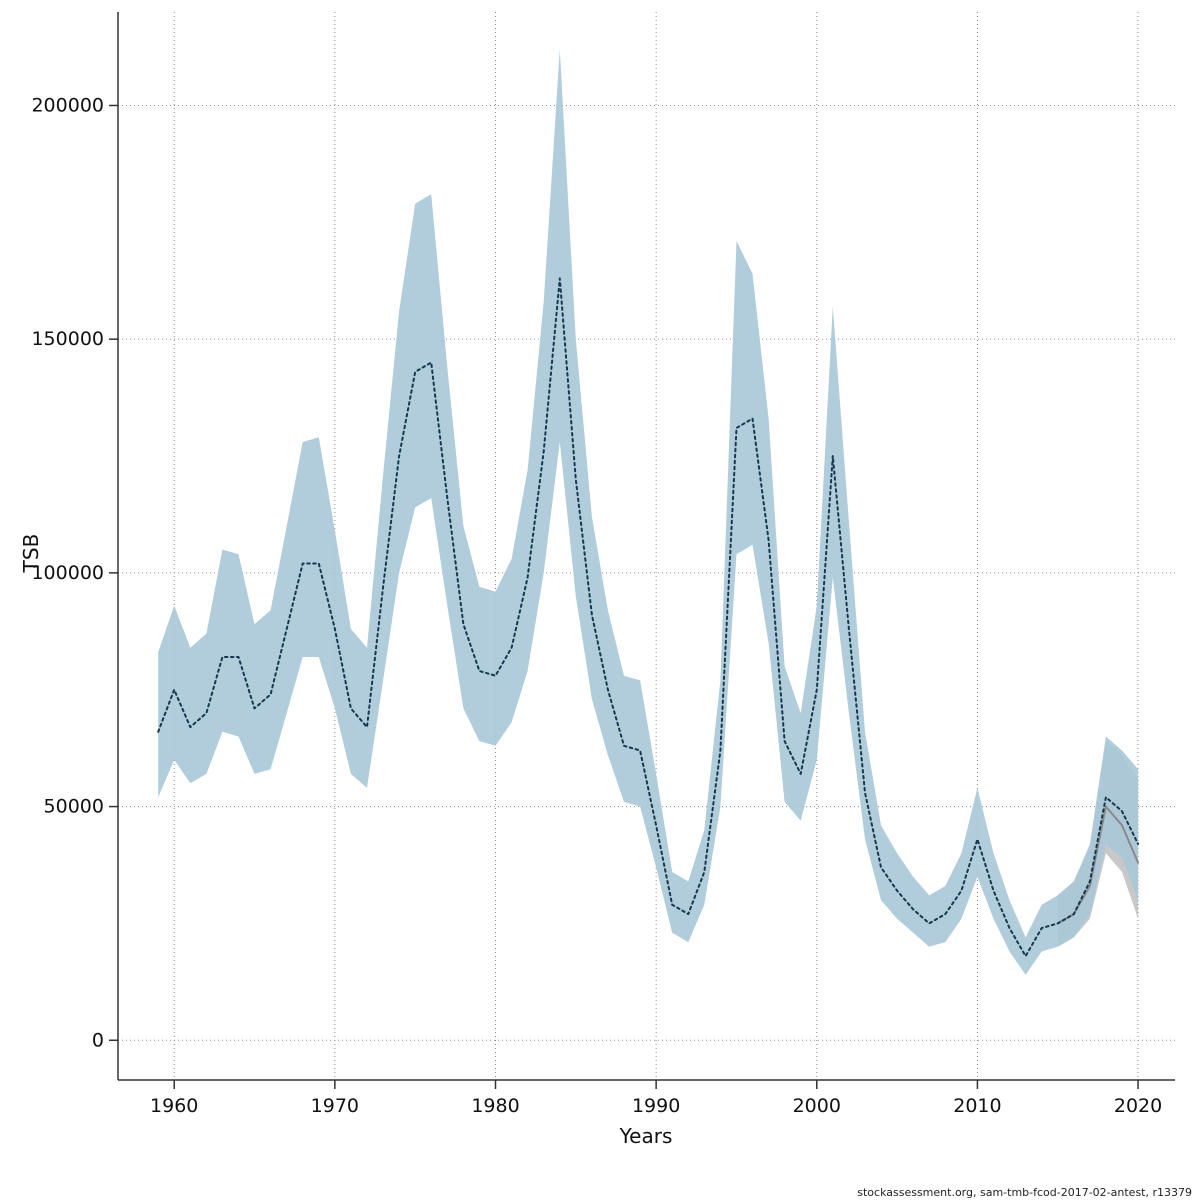  Describe the element at coordinates (98, 1040) in the screenshot. I see `y-tick-label: 0` at that location.